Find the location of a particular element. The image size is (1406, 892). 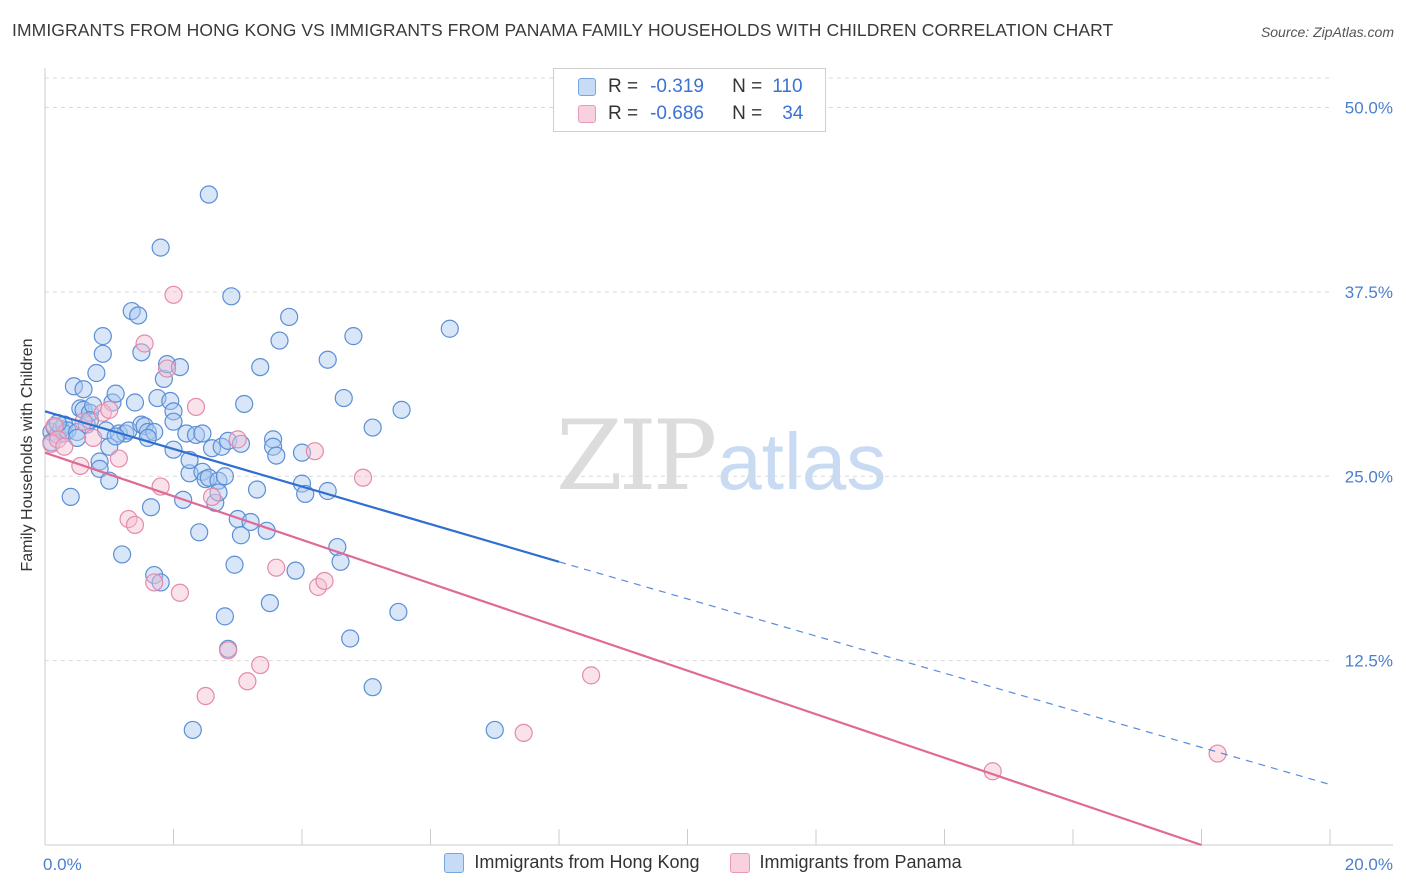

legend-row-panama: R = -0.686 N = 34 is located at coordinates (690, 114).